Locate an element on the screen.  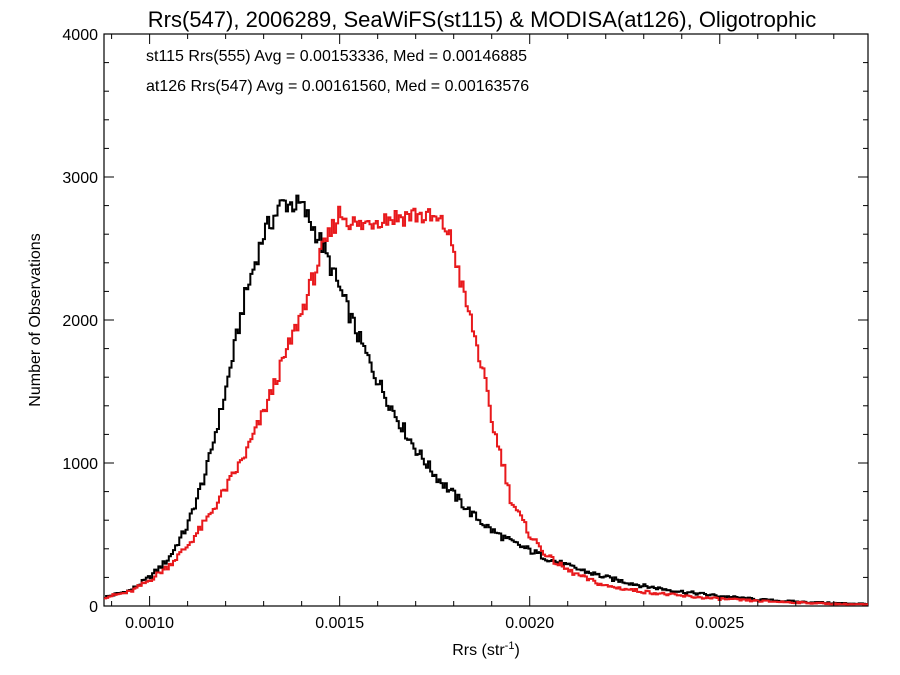
x-tick-label: 0.0015 is located at coordinates (339, 623).